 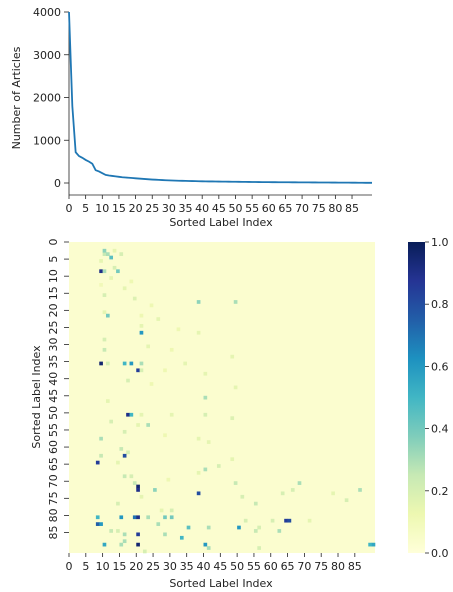 I want to click on colorbar-tick-label: 0.0, so click(x=440, y=553).